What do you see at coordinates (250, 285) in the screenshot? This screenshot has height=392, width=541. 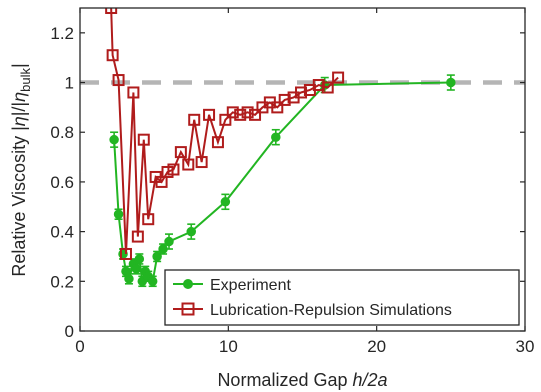 I see `legend-label-experiment: Experiment` at bounding box center [250, 285].